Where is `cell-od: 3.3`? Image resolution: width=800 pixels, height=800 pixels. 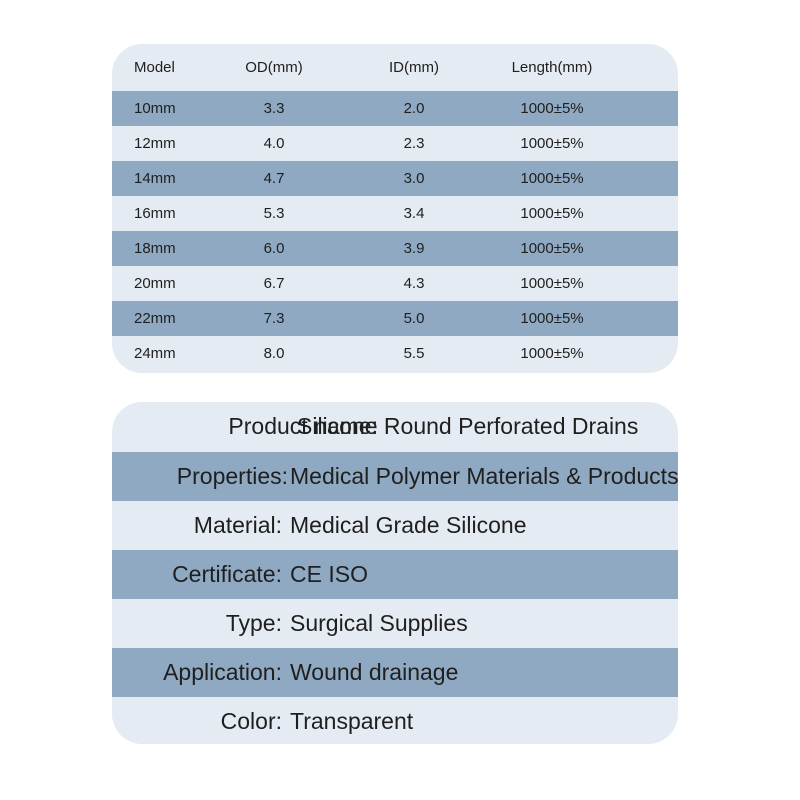
cell-od: 3.3 is located at coordinates (274, 108).